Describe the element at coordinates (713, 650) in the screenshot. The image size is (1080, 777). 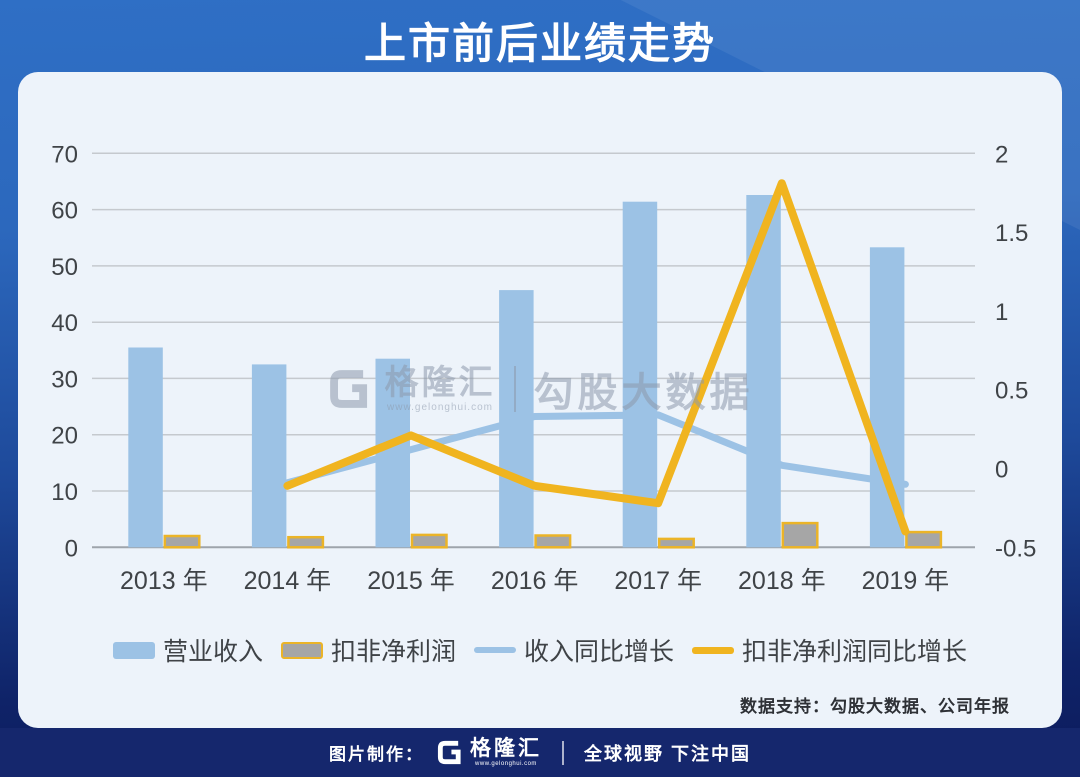
I see `legend-swatch-net-profit-growth-line` at that location.